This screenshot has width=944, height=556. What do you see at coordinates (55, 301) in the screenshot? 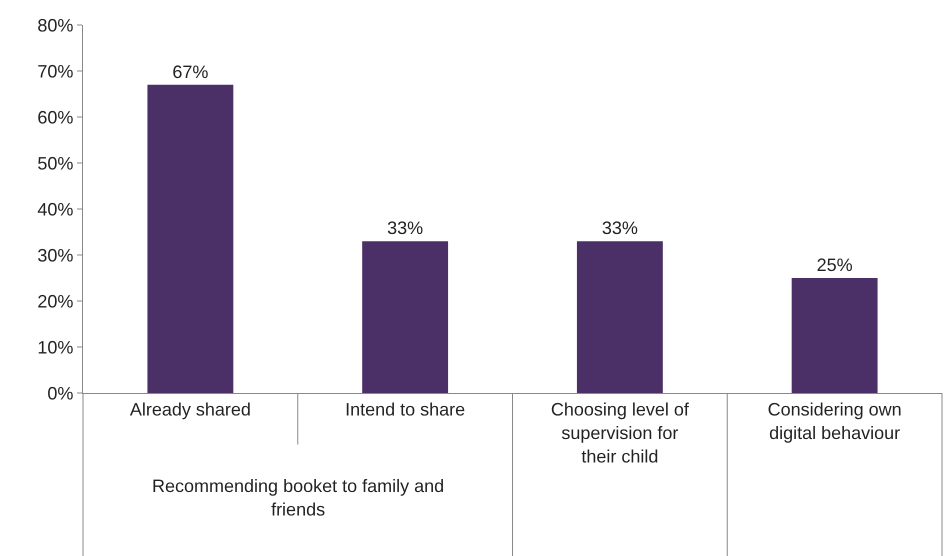
I see `y-tick-label: 20%` at bounding box center [55, 301].